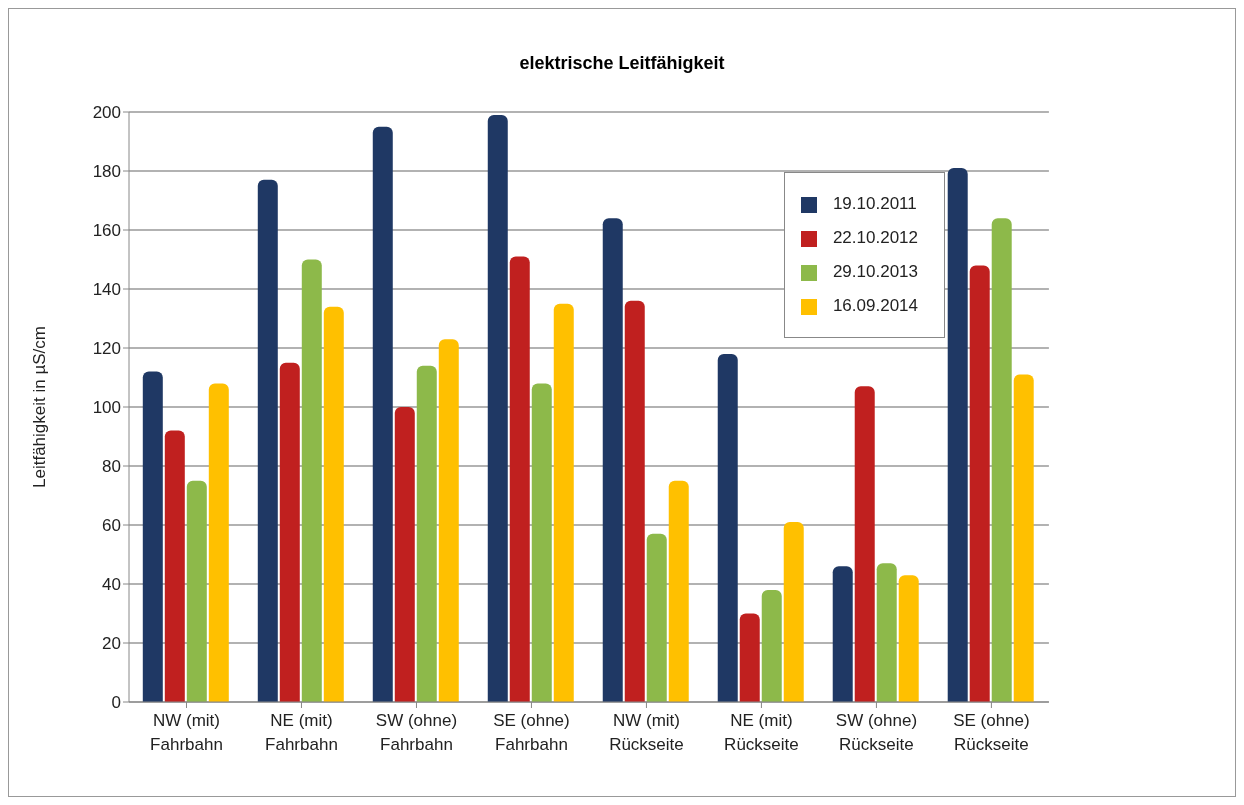 Image resolution: width=1244 pixels, height=805 pixels. I want to click on y-tick-label: 80, so click(111, 467).